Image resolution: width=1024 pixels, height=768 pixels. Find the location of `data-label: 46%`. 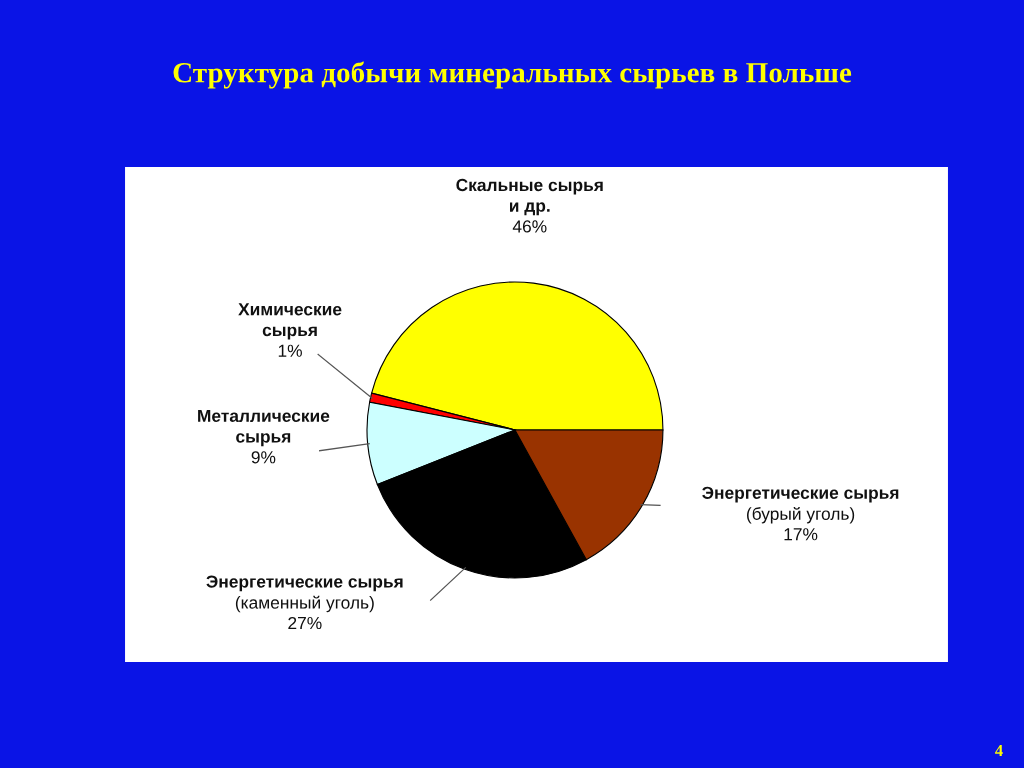

data-label: 46% is located at coordinates (529, 226).